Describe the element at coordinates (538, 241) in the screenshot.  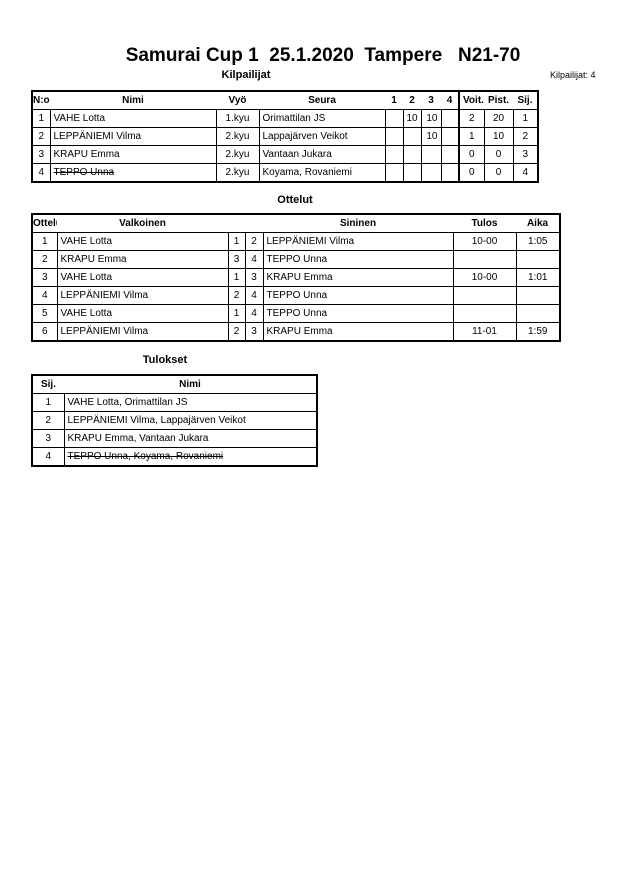
I see `cell-time: 1:05` at that location.